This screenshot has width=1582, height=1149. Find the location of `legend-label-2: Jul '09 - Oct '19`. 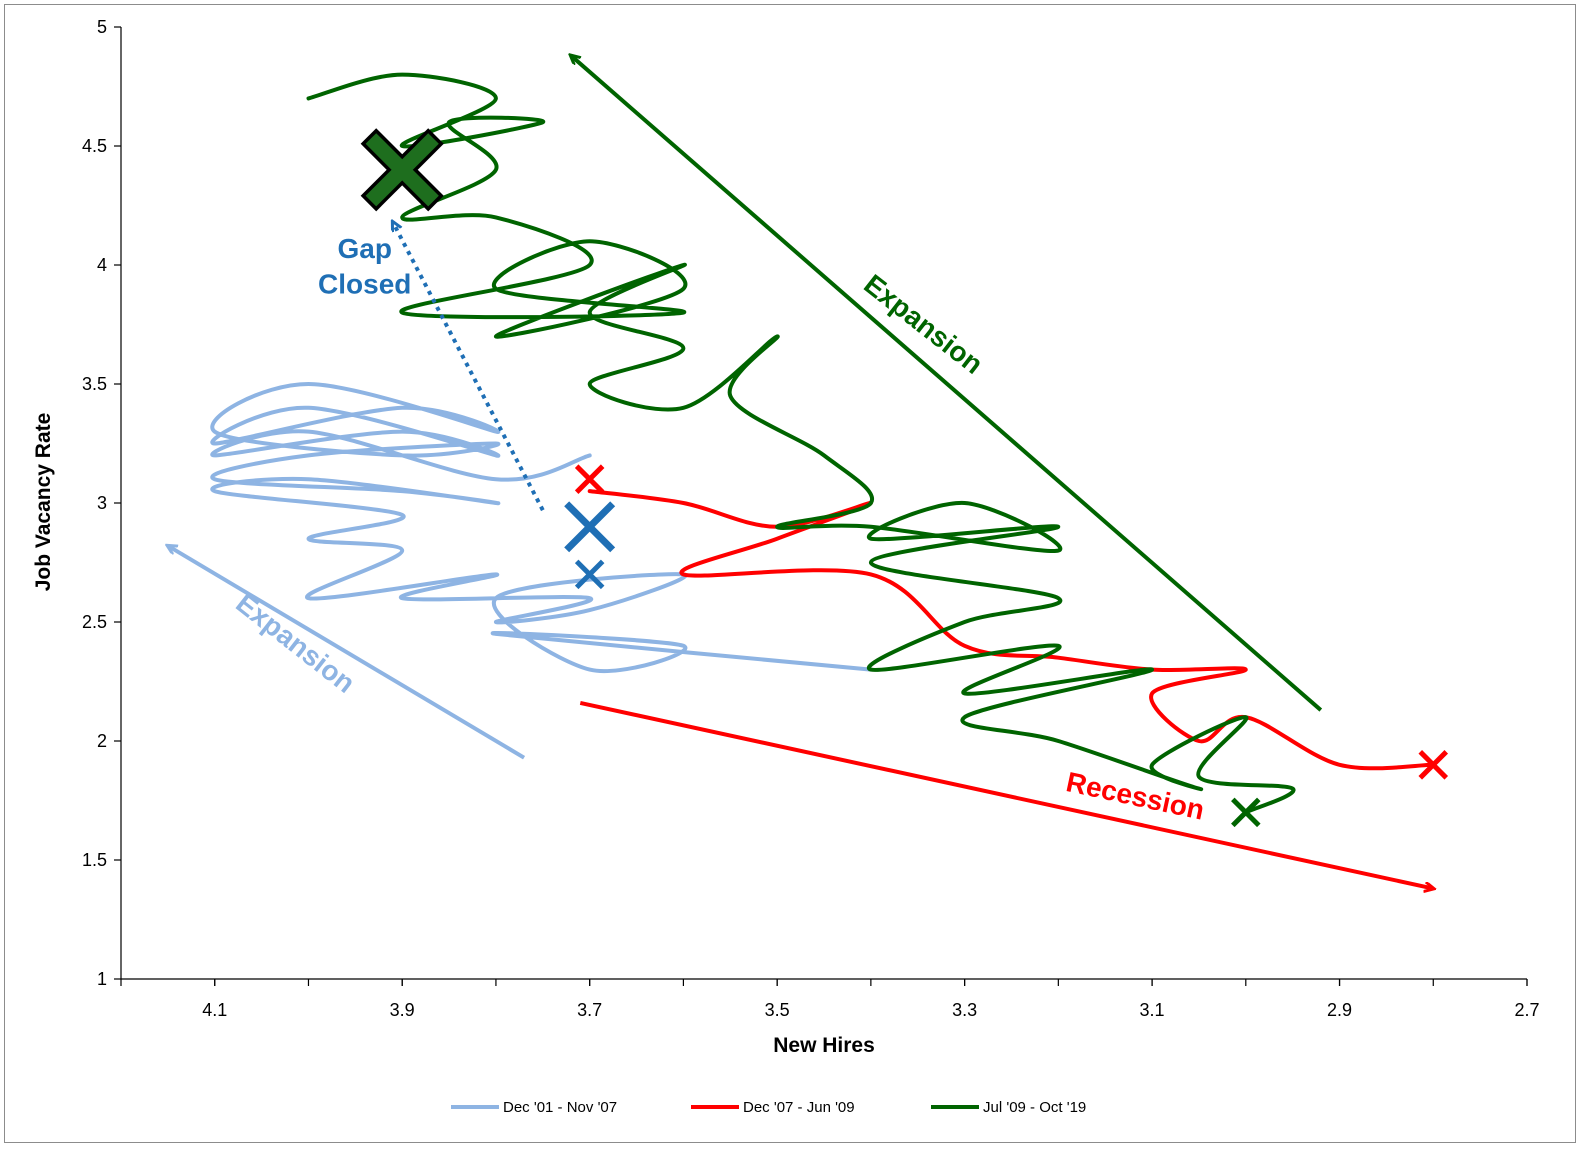

legend-label-2: Jul '09 - Oct '19 is located at coordinates (1034, 1107).